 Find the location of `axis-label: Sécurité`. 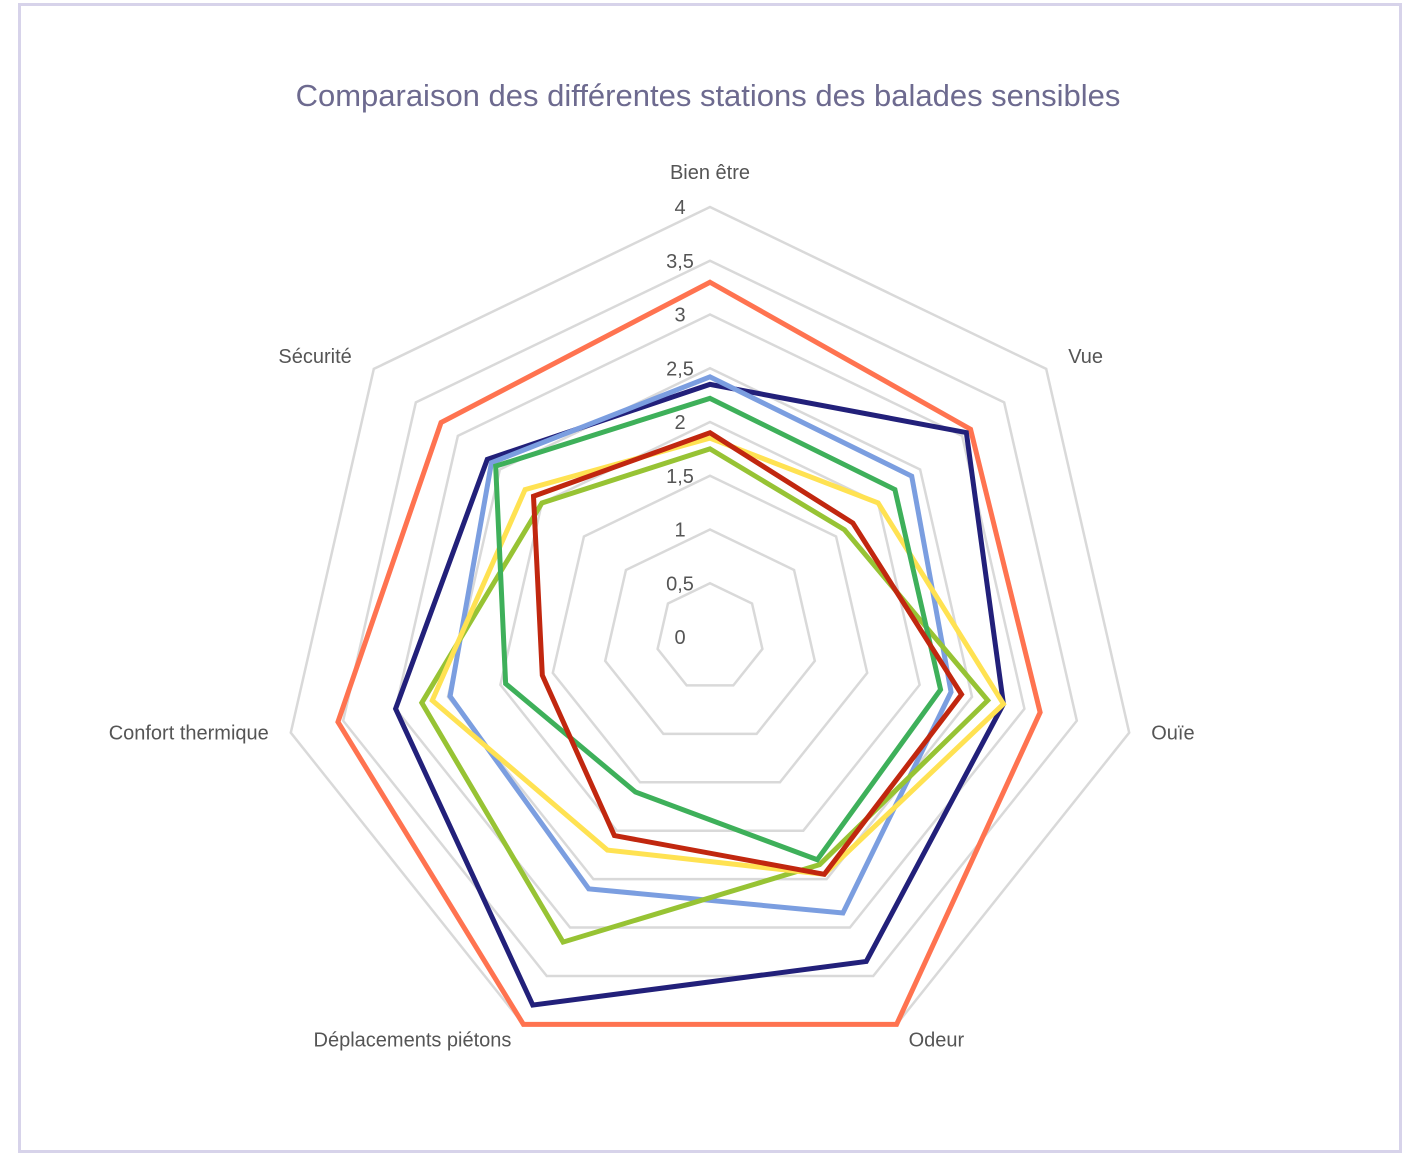

axis-label: Sécurité is located at coordinates (314, 357).